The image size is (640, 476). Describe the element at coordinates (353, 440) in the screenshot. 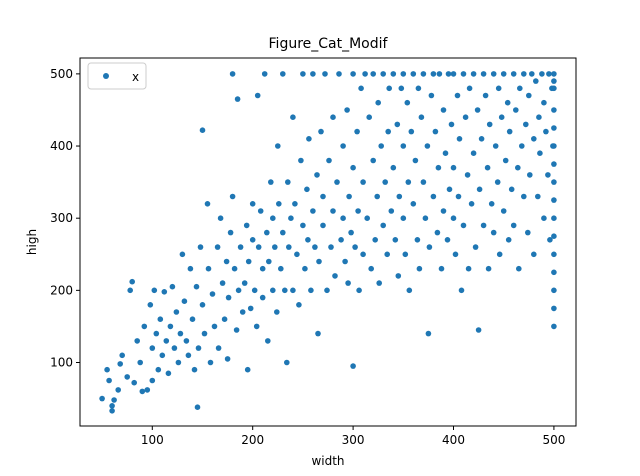

I see `x-tick-label: 300` at that location.